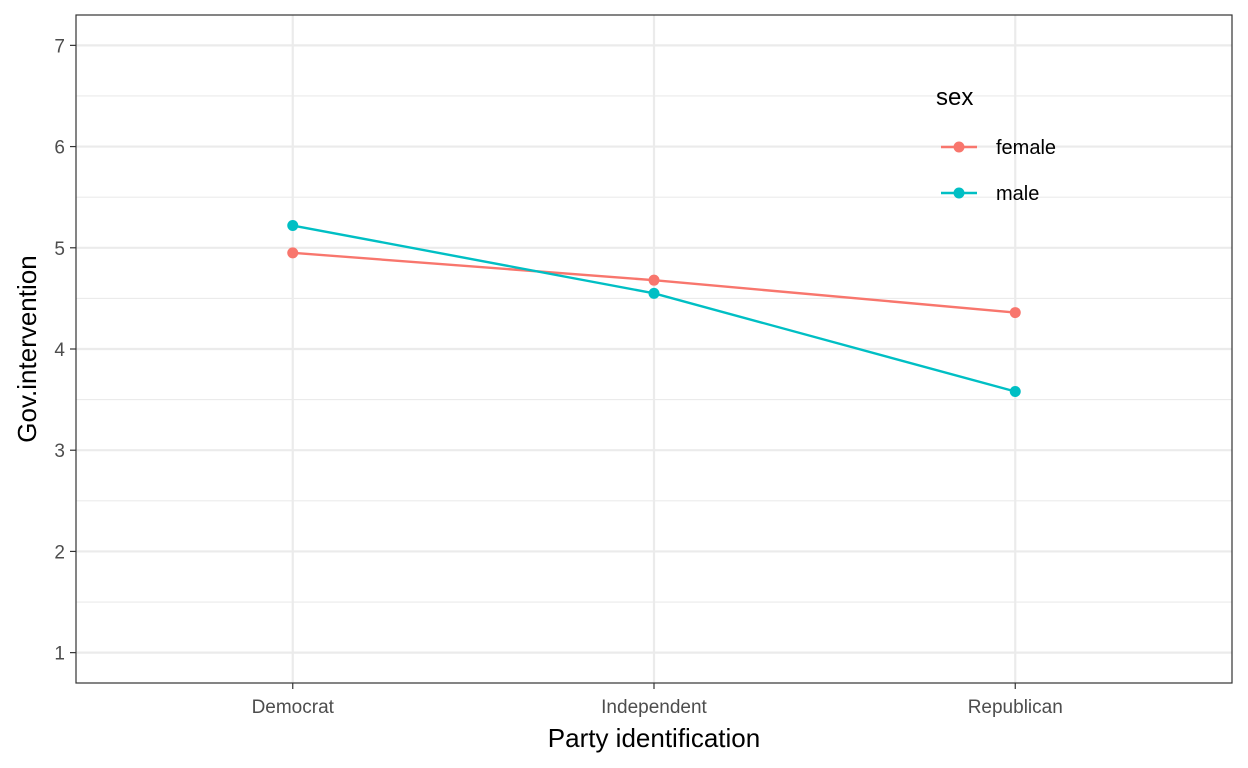 The height and width of the screenshot is (768, 1248). What do you see at coordinates (59, 148) in the screenshot?
I see `y-tick-label: 6` at bounding box center [59, 148].